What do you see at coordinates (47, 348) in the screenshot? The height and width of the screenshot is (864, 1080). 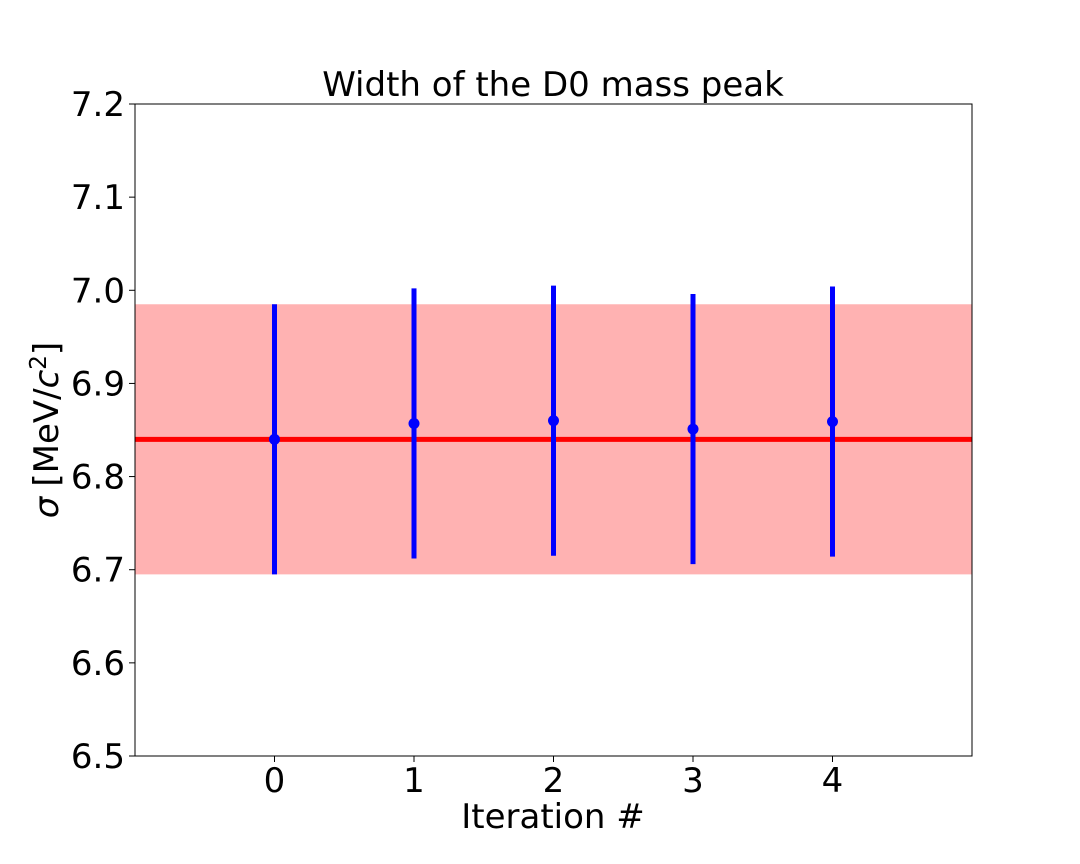 I see `y-axis-label-unit-close: ]` at bounding box center [47, 348].